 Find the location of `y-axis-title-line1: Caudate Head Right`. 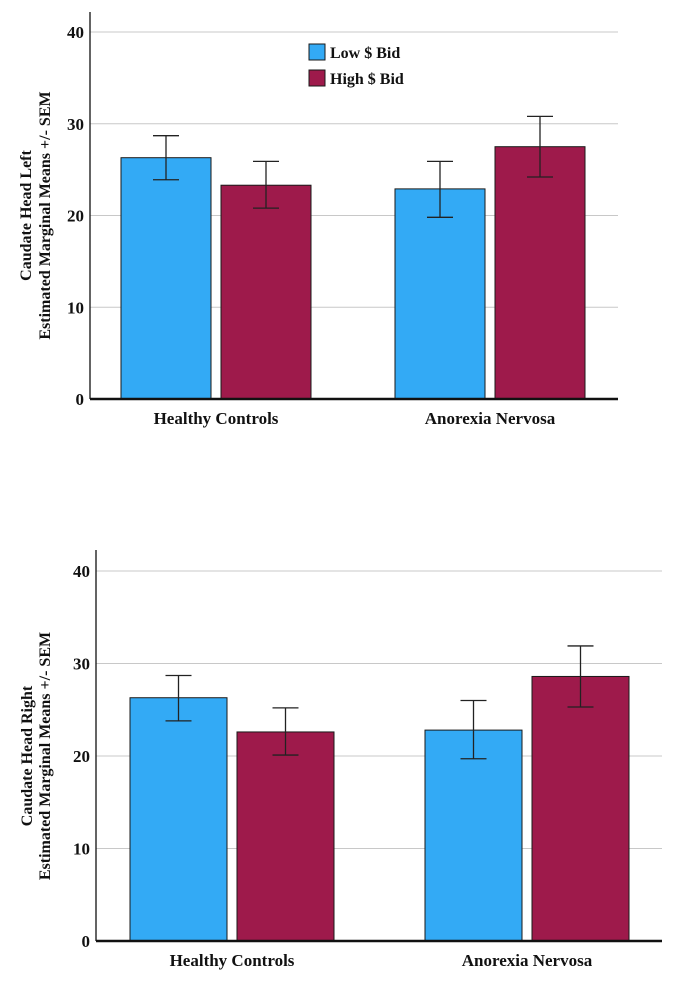

y-axis-title-line1: Caudate Head Right is located at coordinates (27, 755).